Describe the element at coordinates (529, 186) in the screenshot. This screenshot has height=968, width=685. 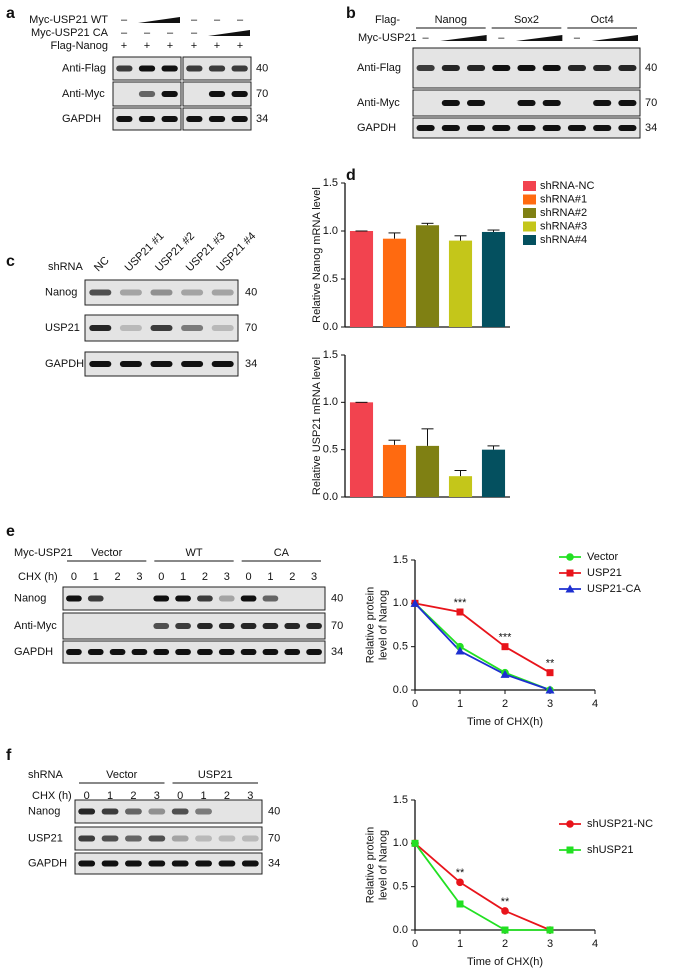
I see `legend-swatch` at that location.